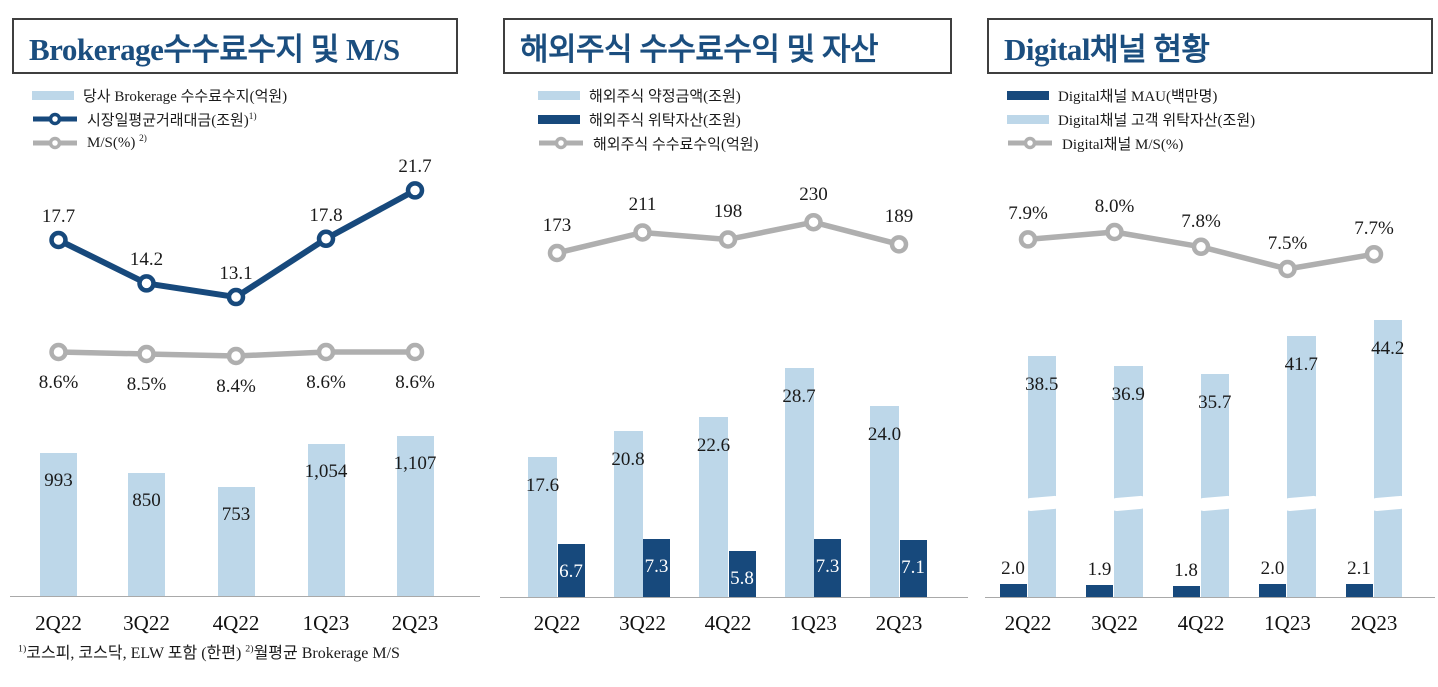  I want to click on legend-label: Digital채널 고객 위탁자산(조원), so click(1157, 120).